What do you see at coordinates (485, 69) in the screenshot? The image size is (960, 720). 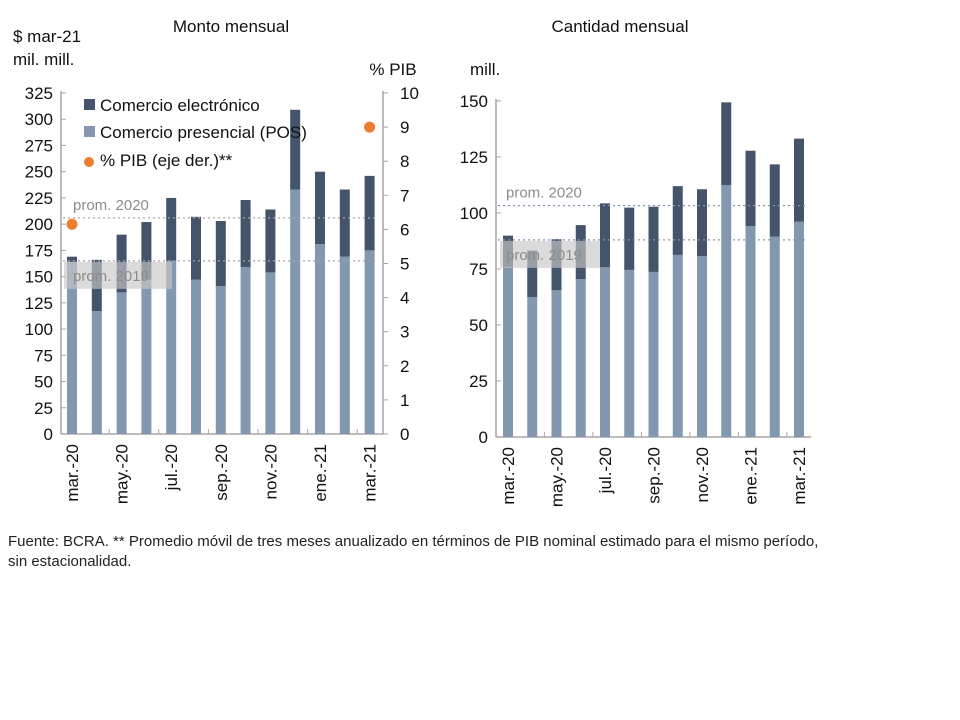 I see `right-y-unit: mill.` at bounding box center [485, 69].